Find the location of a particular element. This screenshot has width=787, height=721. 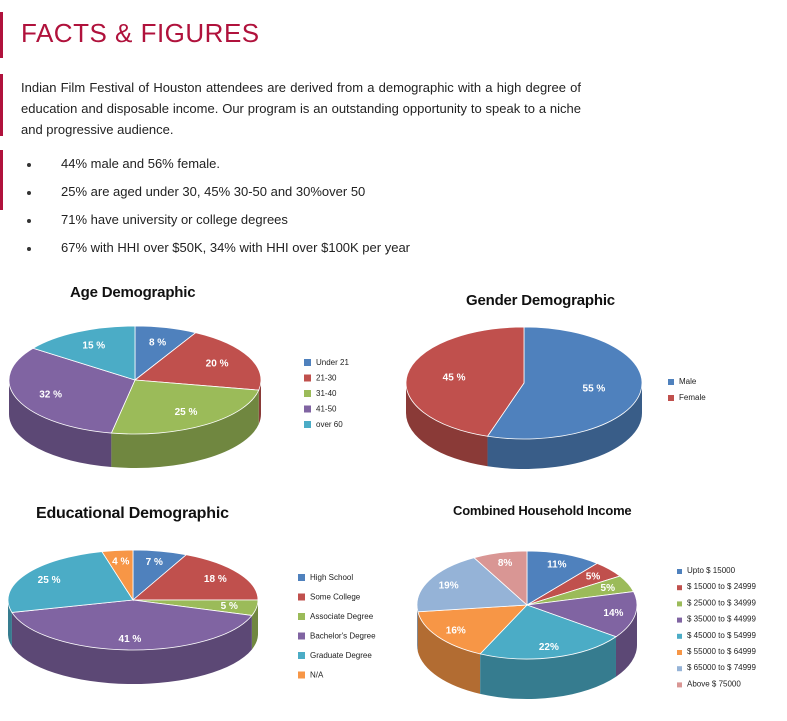

legend-label: $ 55000 to $ 64999 is located at coordinates (722, 651).